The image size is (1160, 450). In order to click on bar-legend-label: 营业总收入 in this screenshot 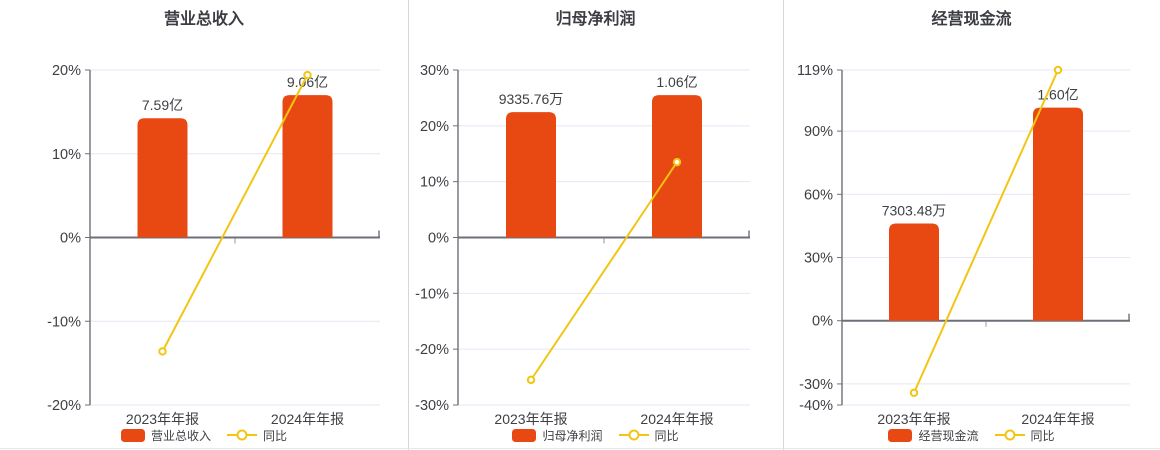, I will do `click(180, 435)`.